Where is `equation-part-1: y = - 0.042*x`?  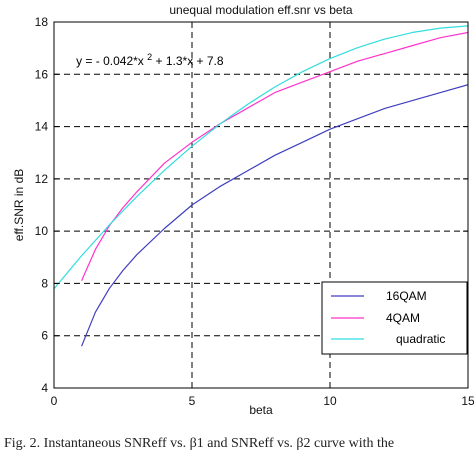 equation-part-1: y = - 0.042*x is located at coordinates (110, 61).